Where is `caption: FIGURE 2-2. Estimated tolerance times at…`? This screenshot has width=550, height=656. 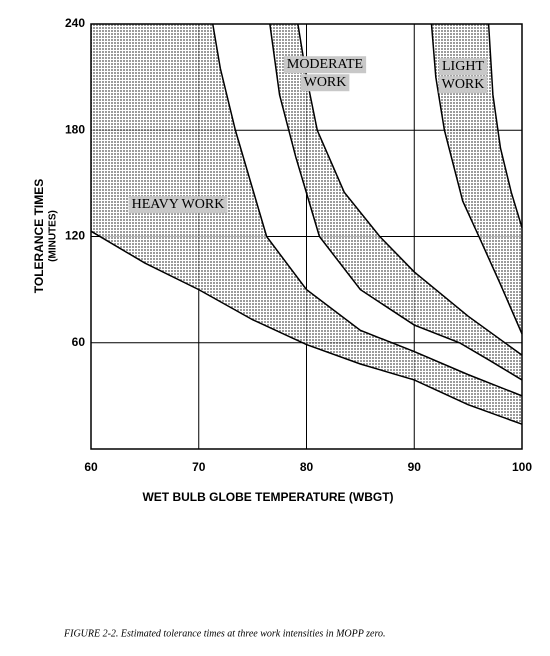 caption: FIGURE 2-2. Estimated tolerance times at… is located at coordinates (224, 633).